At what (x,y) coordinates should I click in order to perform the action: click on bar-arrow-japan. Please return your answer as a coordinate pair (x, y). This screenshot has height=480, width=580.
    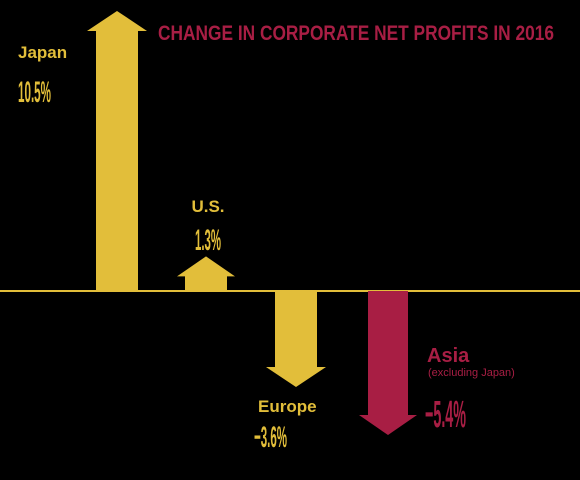
    Looking at the image, I should click on (117, 151).